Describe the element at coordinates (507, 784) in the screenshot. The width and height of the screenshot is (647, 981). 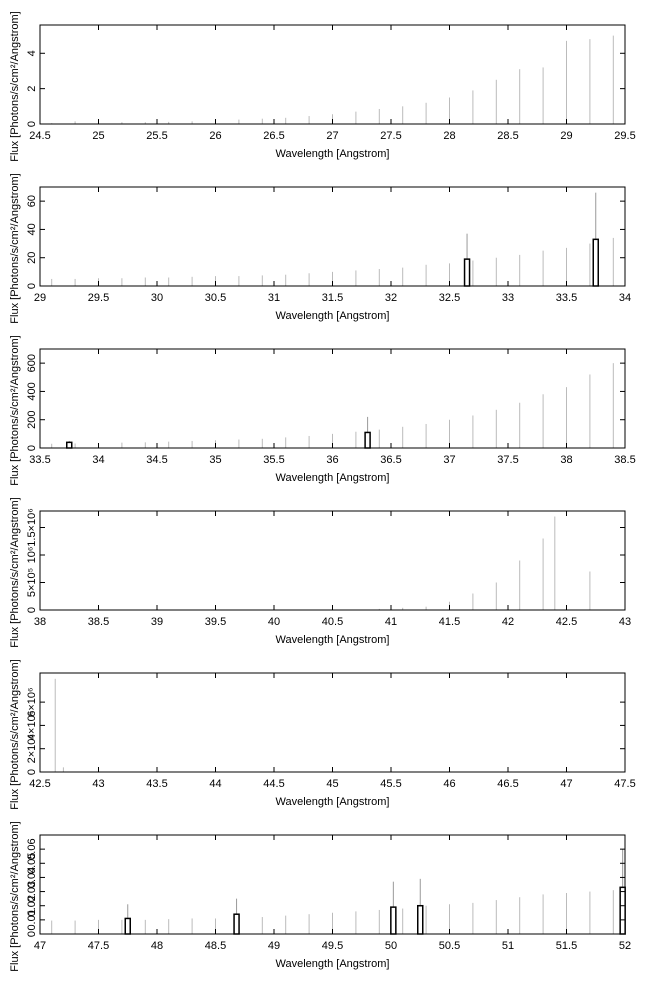
I see `x-tick-label: 46.5` at that location.